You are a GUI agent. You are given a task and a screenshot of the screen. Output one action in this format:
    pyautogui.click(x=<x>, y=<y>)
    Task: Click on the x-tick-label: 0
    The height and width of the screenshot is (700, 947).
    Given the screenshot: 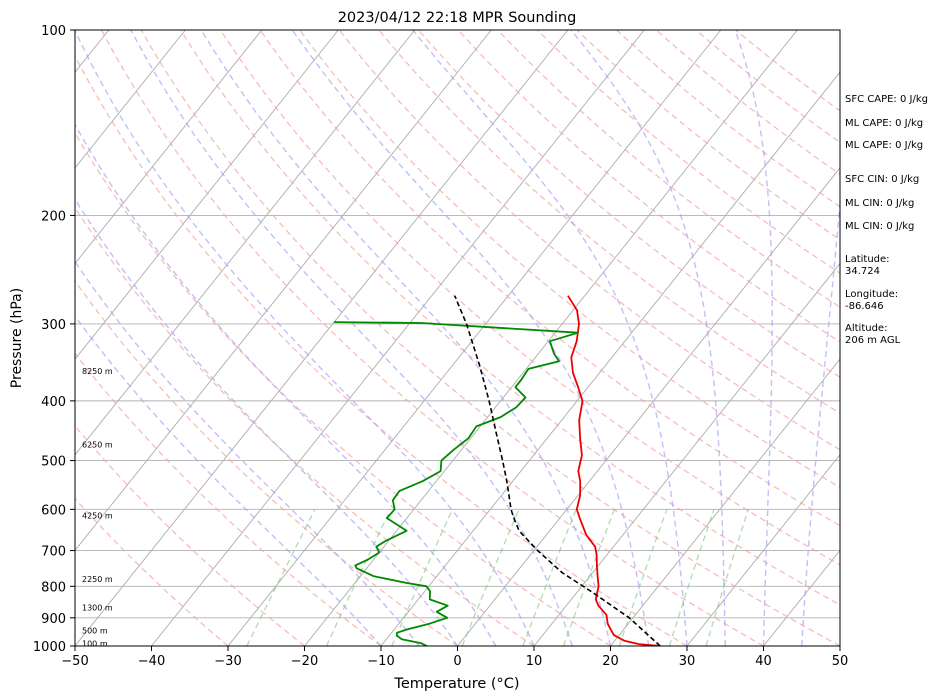 What is the action you would take?
    pyautogui.click(x=457, y=661)
    